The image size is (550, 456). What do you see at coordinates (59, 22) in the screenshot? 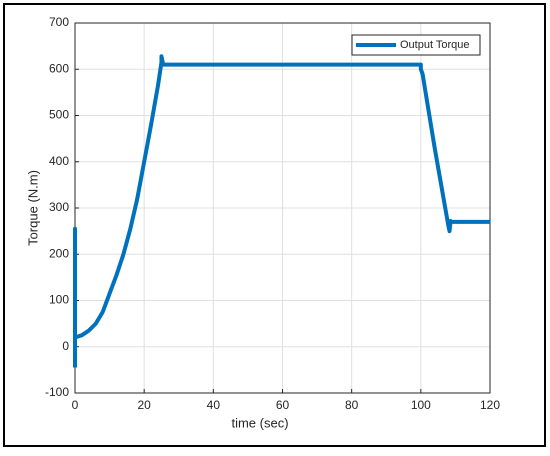
I see `y-tick-label: 700` at bounding box center [59, 22].